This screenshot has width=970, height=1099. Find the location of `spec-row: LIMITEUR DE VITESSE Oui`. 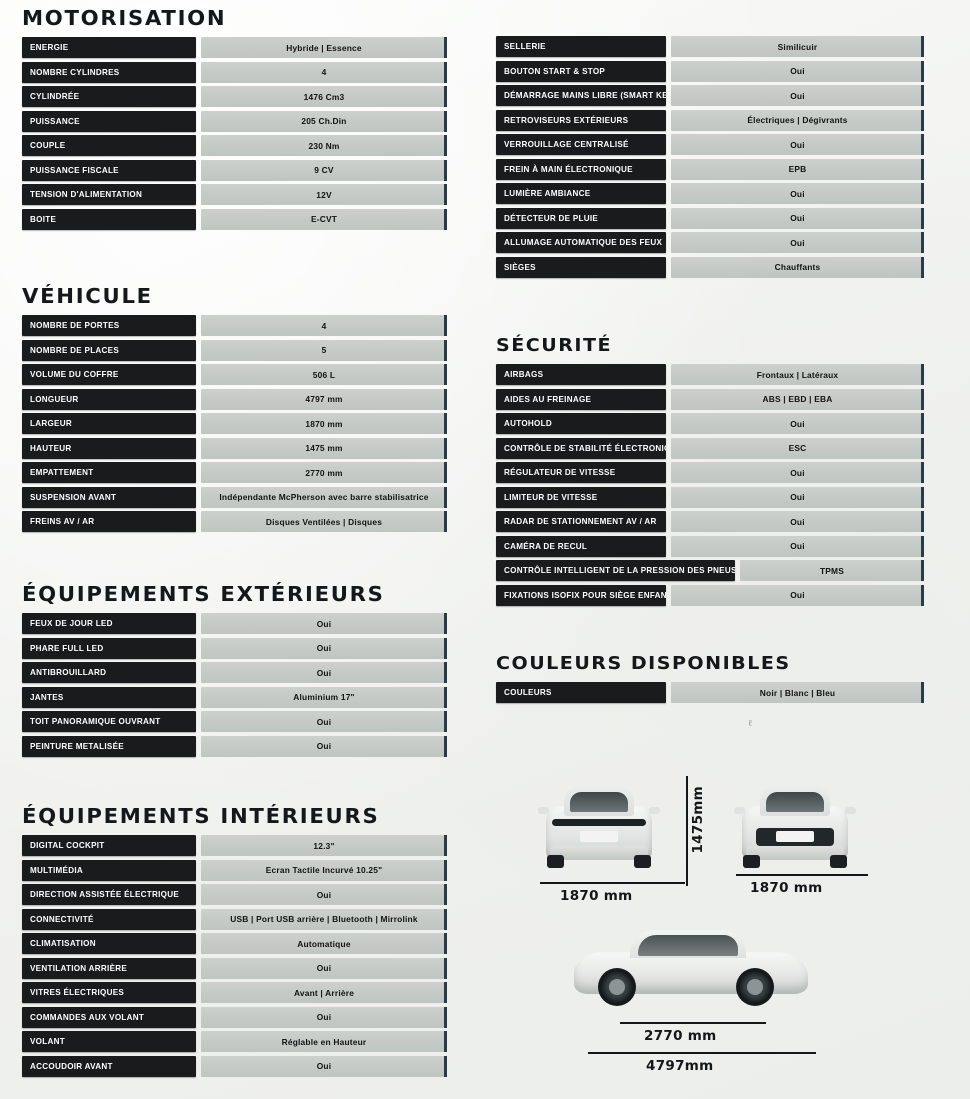

spec-row: LIMITEUR DE VITESSE Oui is located at coordinates (710, 497).